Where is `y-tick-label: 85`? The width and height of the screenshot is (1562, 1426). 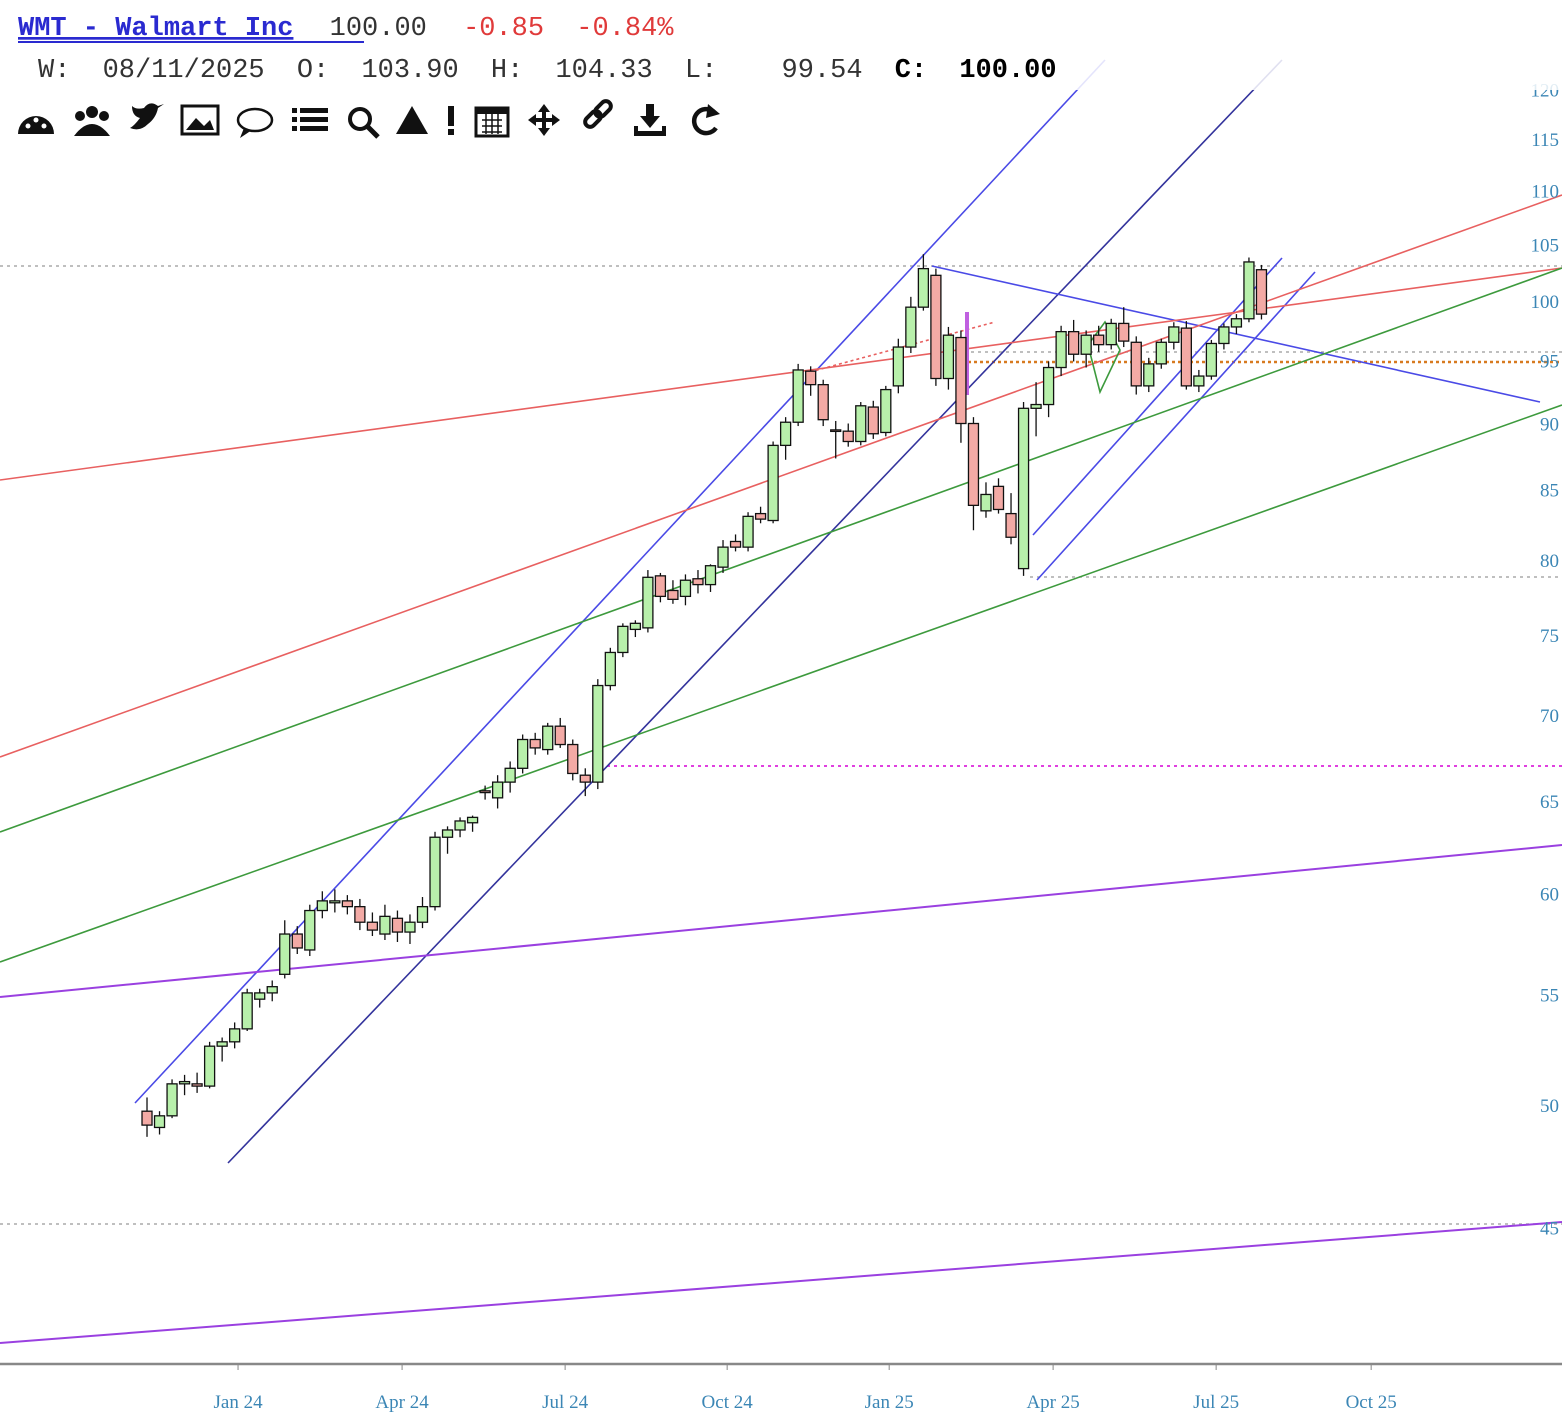 y-tick-label: 85 is located at coordinates (1549, 491).